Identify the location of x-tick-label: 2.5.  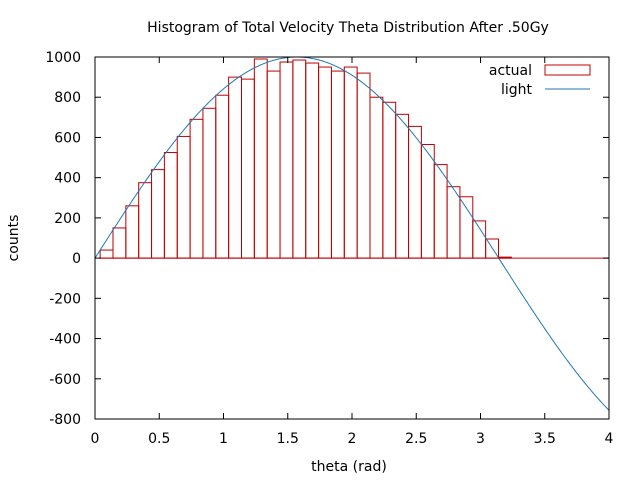
(416, 439).